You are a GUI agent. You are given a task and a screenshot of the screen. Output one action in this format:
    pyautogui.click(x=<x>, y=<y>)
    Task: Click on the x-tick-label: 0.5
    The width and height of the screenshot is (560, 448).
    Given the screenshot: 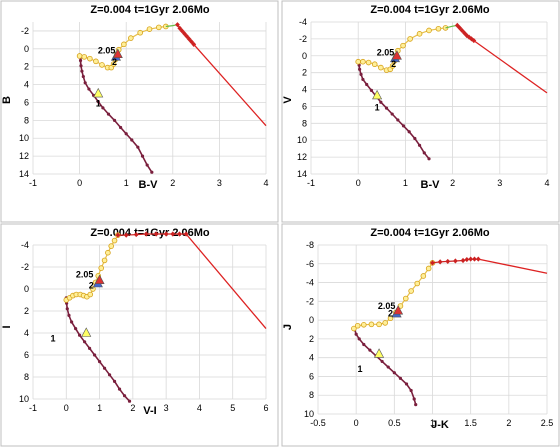 What is the action you would take?
    pyautogui.click(x=394, y=423)
    